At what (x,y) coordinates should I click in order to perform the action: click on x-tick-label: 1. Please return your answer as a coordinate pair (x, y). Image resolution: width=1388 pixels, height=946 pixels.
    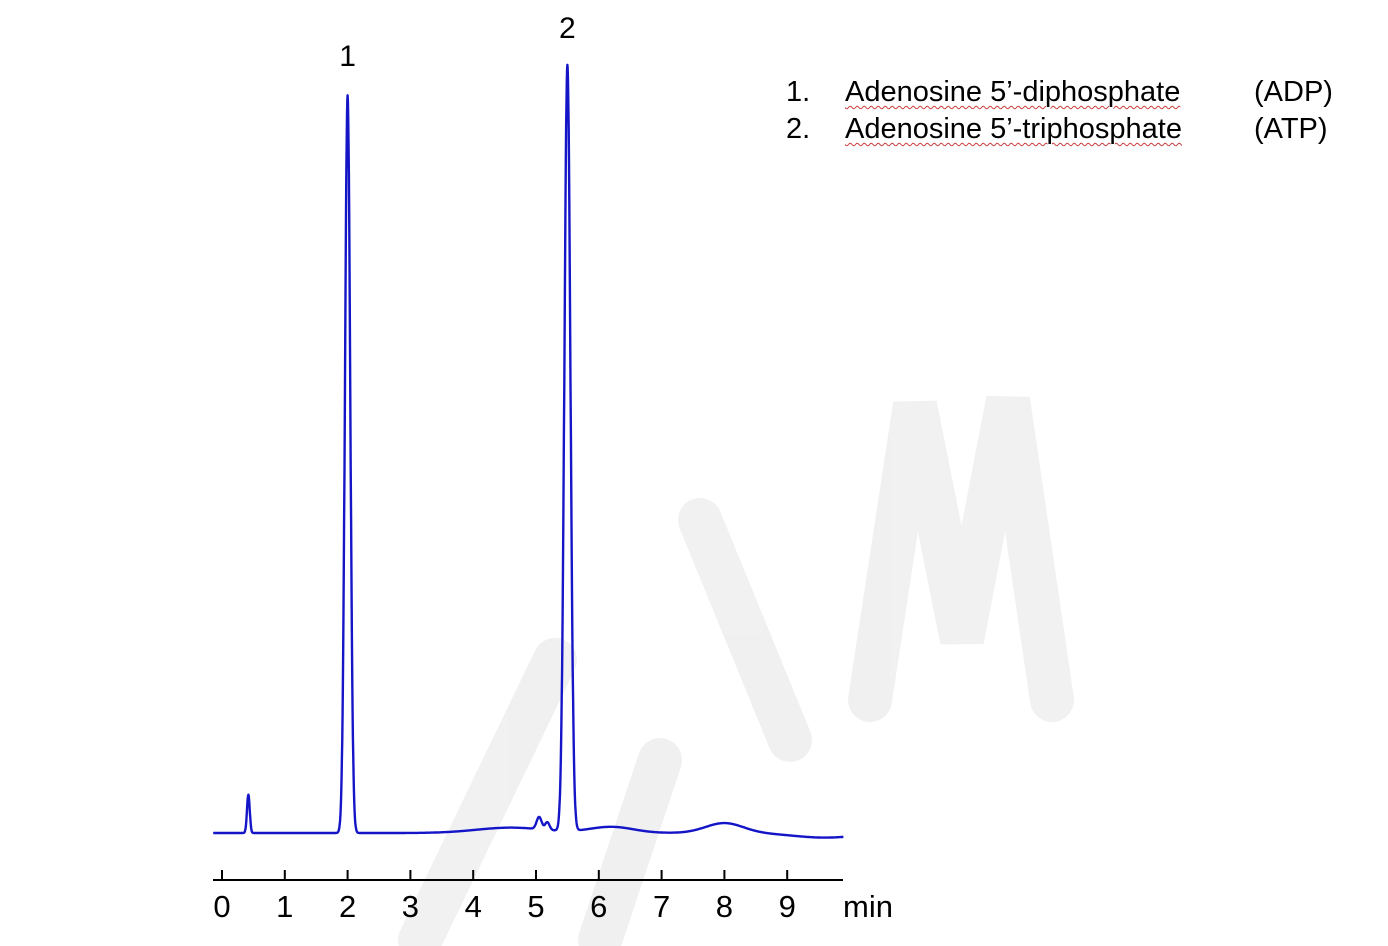
    Looking at the image, I should click on (285, 906).